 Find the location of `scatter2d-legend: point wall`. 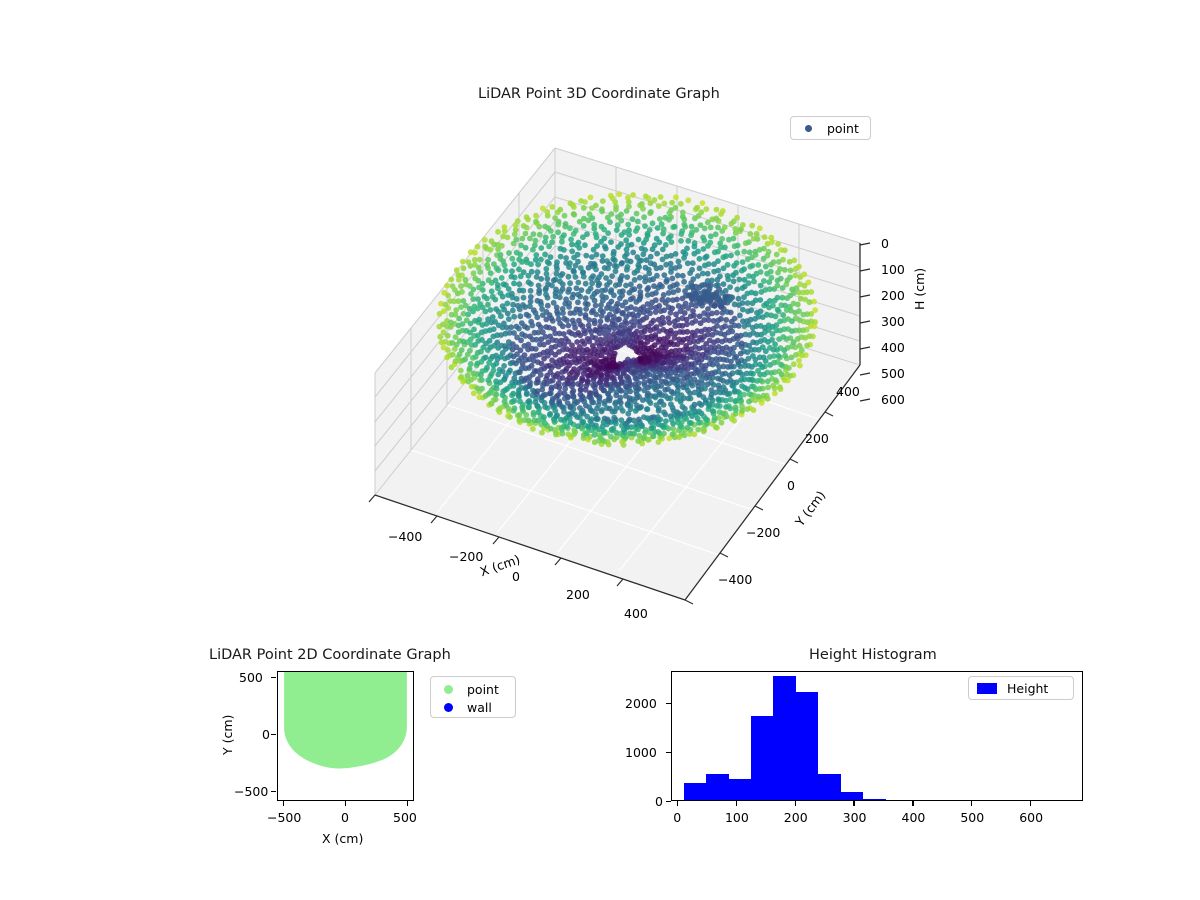

scatter2d-legend: point wall is located at coordinates (473, 697).